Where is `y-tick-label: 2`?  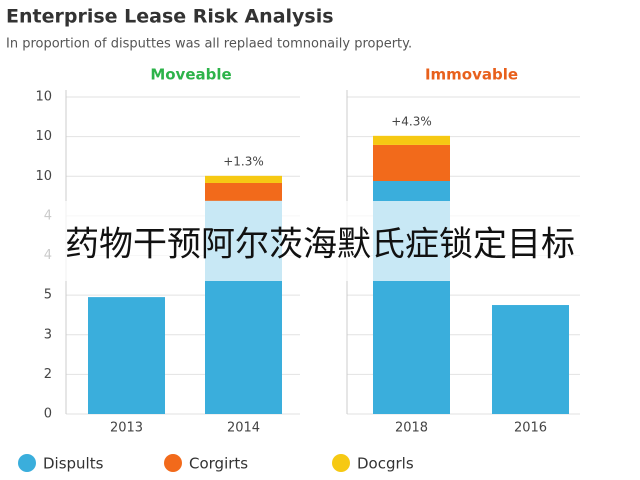
y-tick-label: 2 is located at coordinates (48, 374).